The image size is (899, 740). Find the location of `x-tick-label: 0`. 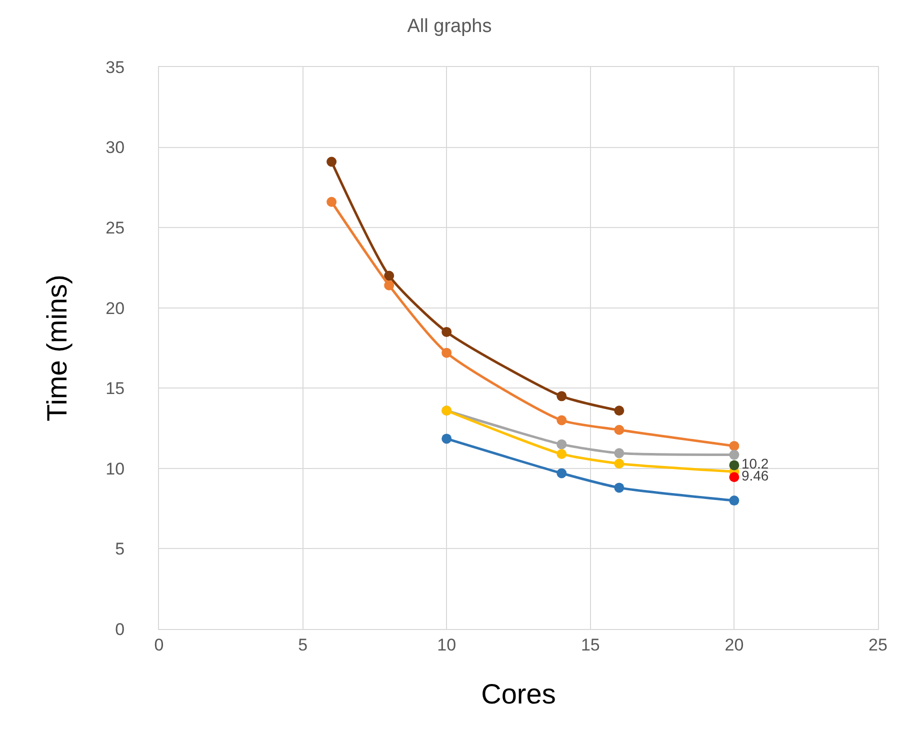

x-tick-label: 0 is located at coordinates (159, 644).